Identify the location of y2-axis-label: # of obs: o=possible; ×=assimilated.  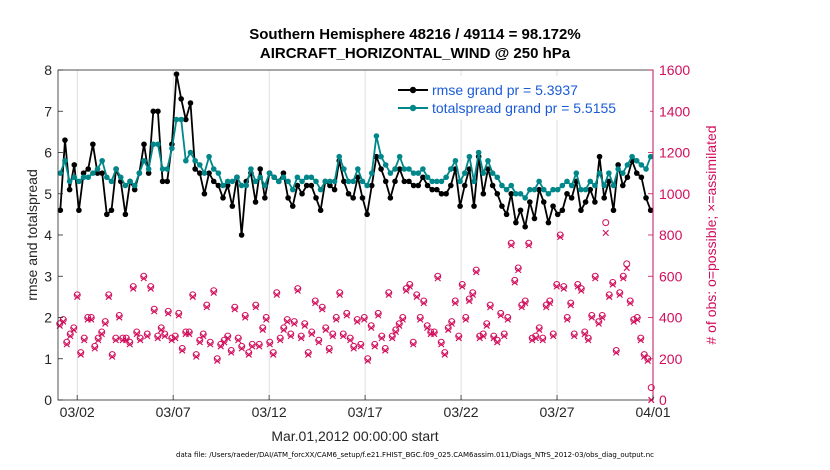
(711, 234).